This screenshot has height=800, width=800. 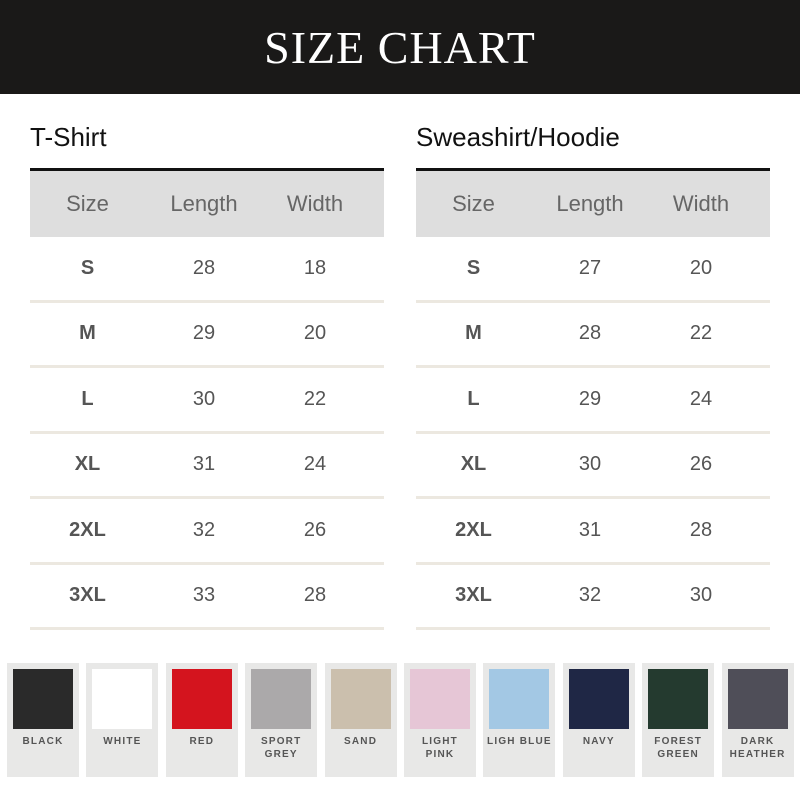 I want to click on color-label: NAVY, so click(x=598, y=741).